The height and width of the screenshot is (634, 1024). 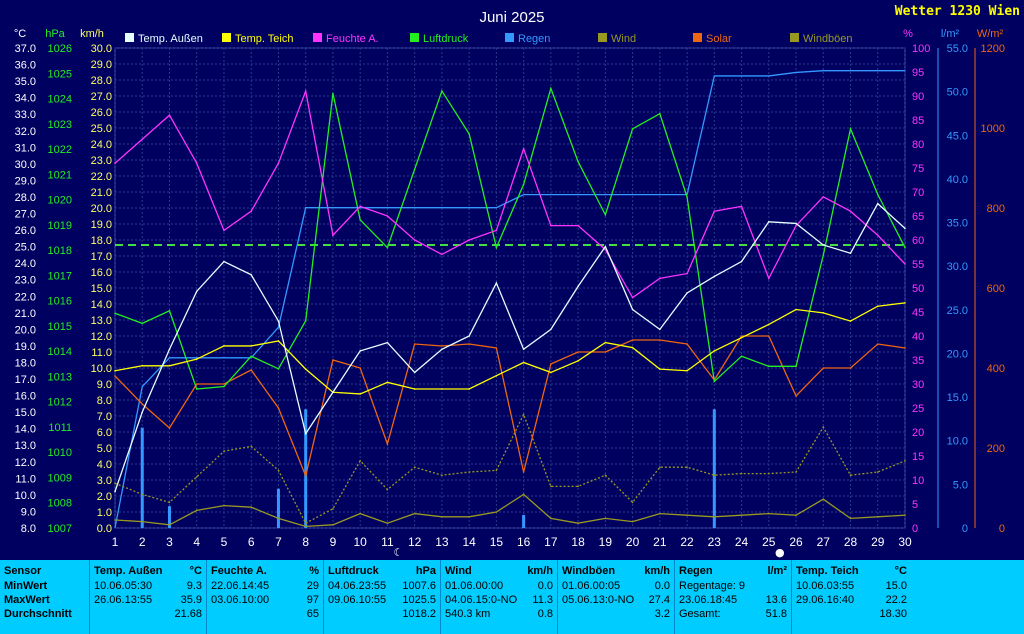 I want to click on tick-label-wind: 29.0, so click(x=101, y=65).